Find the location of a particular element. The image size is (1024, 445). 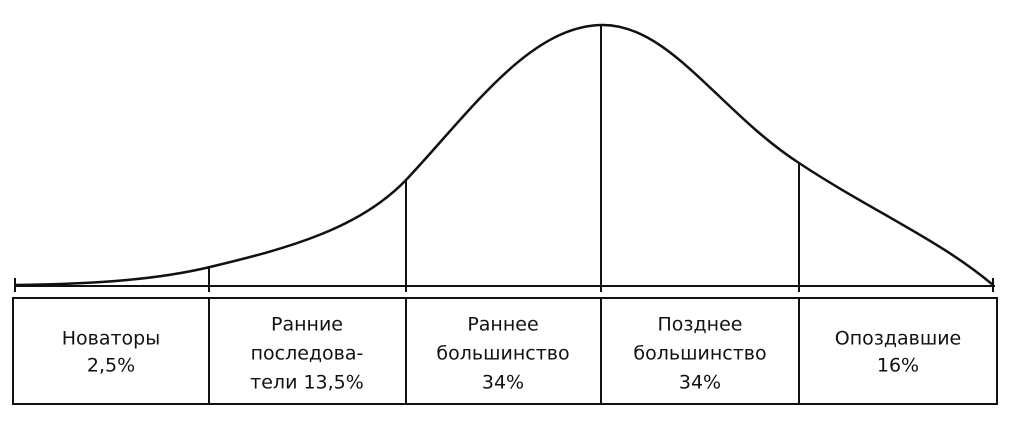

segment-label: 2,5% is located at coordinates (111, 366).